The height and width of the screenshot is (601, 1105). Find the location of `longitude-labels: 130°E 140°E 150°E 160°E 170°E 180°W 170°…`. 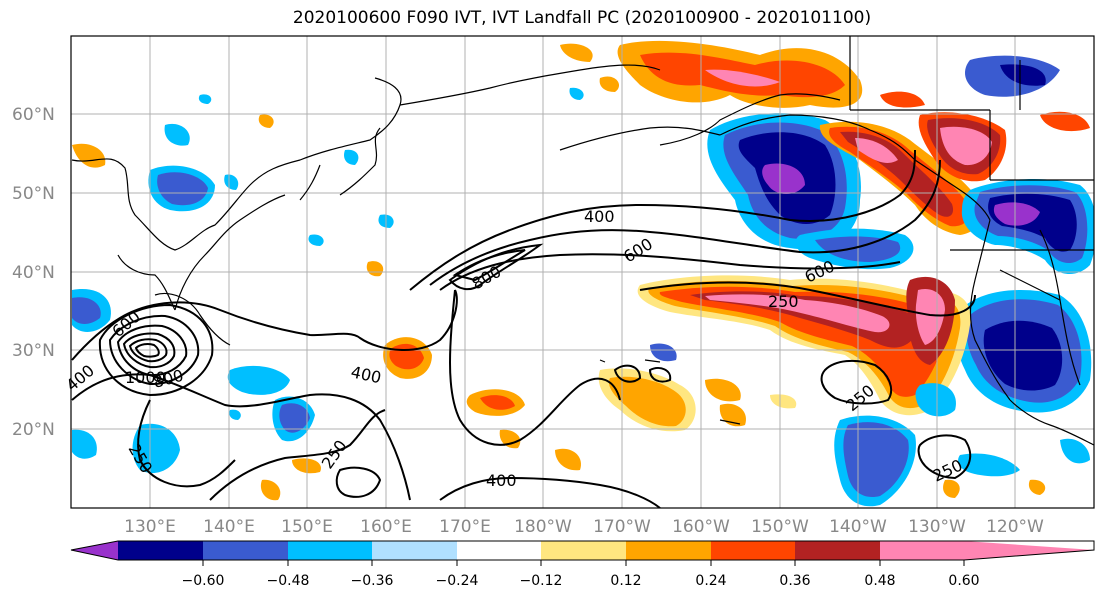

longitude-labels: 130°E 140°E 150°E 160°E 170°E 180°W 170°… is located at coordinates (584, 527).